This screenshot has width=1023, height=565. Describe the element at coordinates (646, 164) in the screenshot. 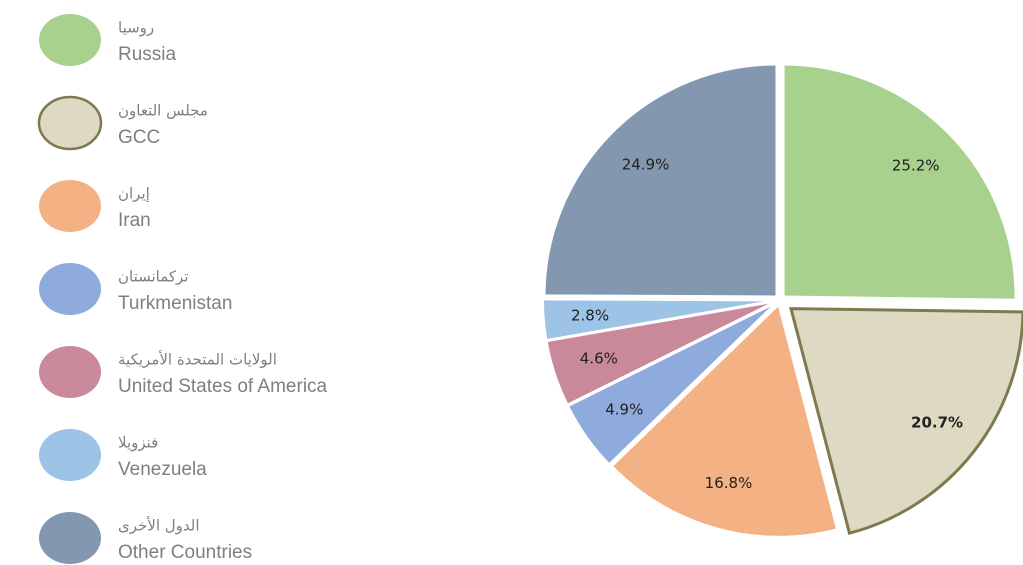

I see `data-label: 24.9%` at that location.